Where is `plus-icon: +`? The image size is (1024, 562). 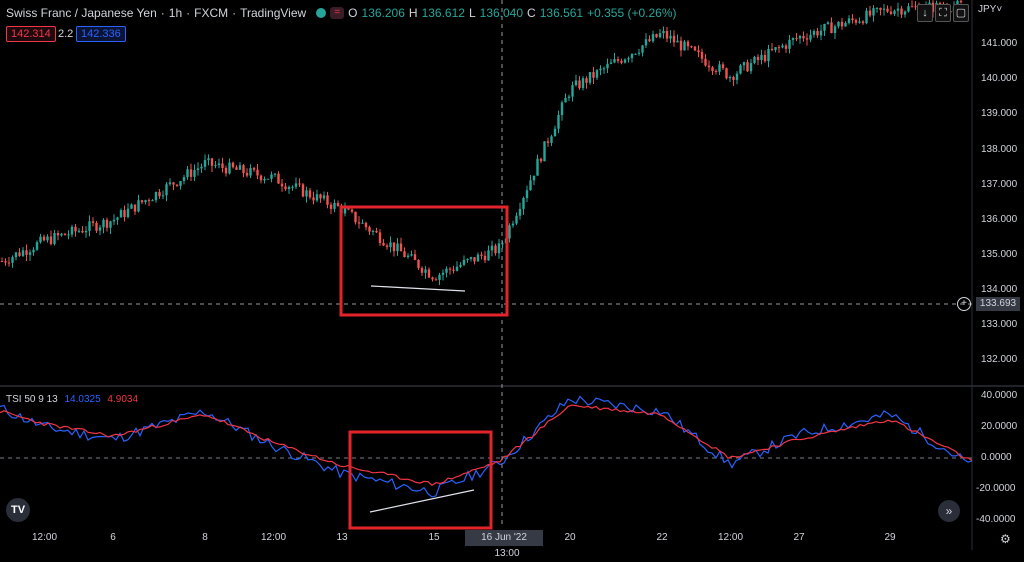 plus-icon: + is located at coordinates (964, 304).